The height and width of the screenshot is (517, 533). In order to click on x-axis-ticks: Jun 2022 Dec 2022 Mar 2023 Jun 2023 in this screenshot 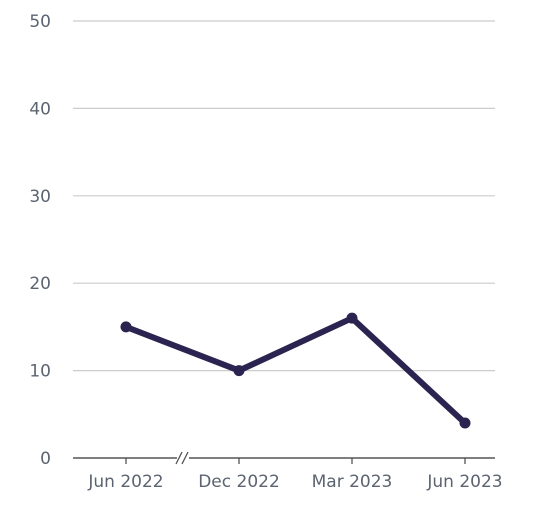, I will do `click(295, 475)`.